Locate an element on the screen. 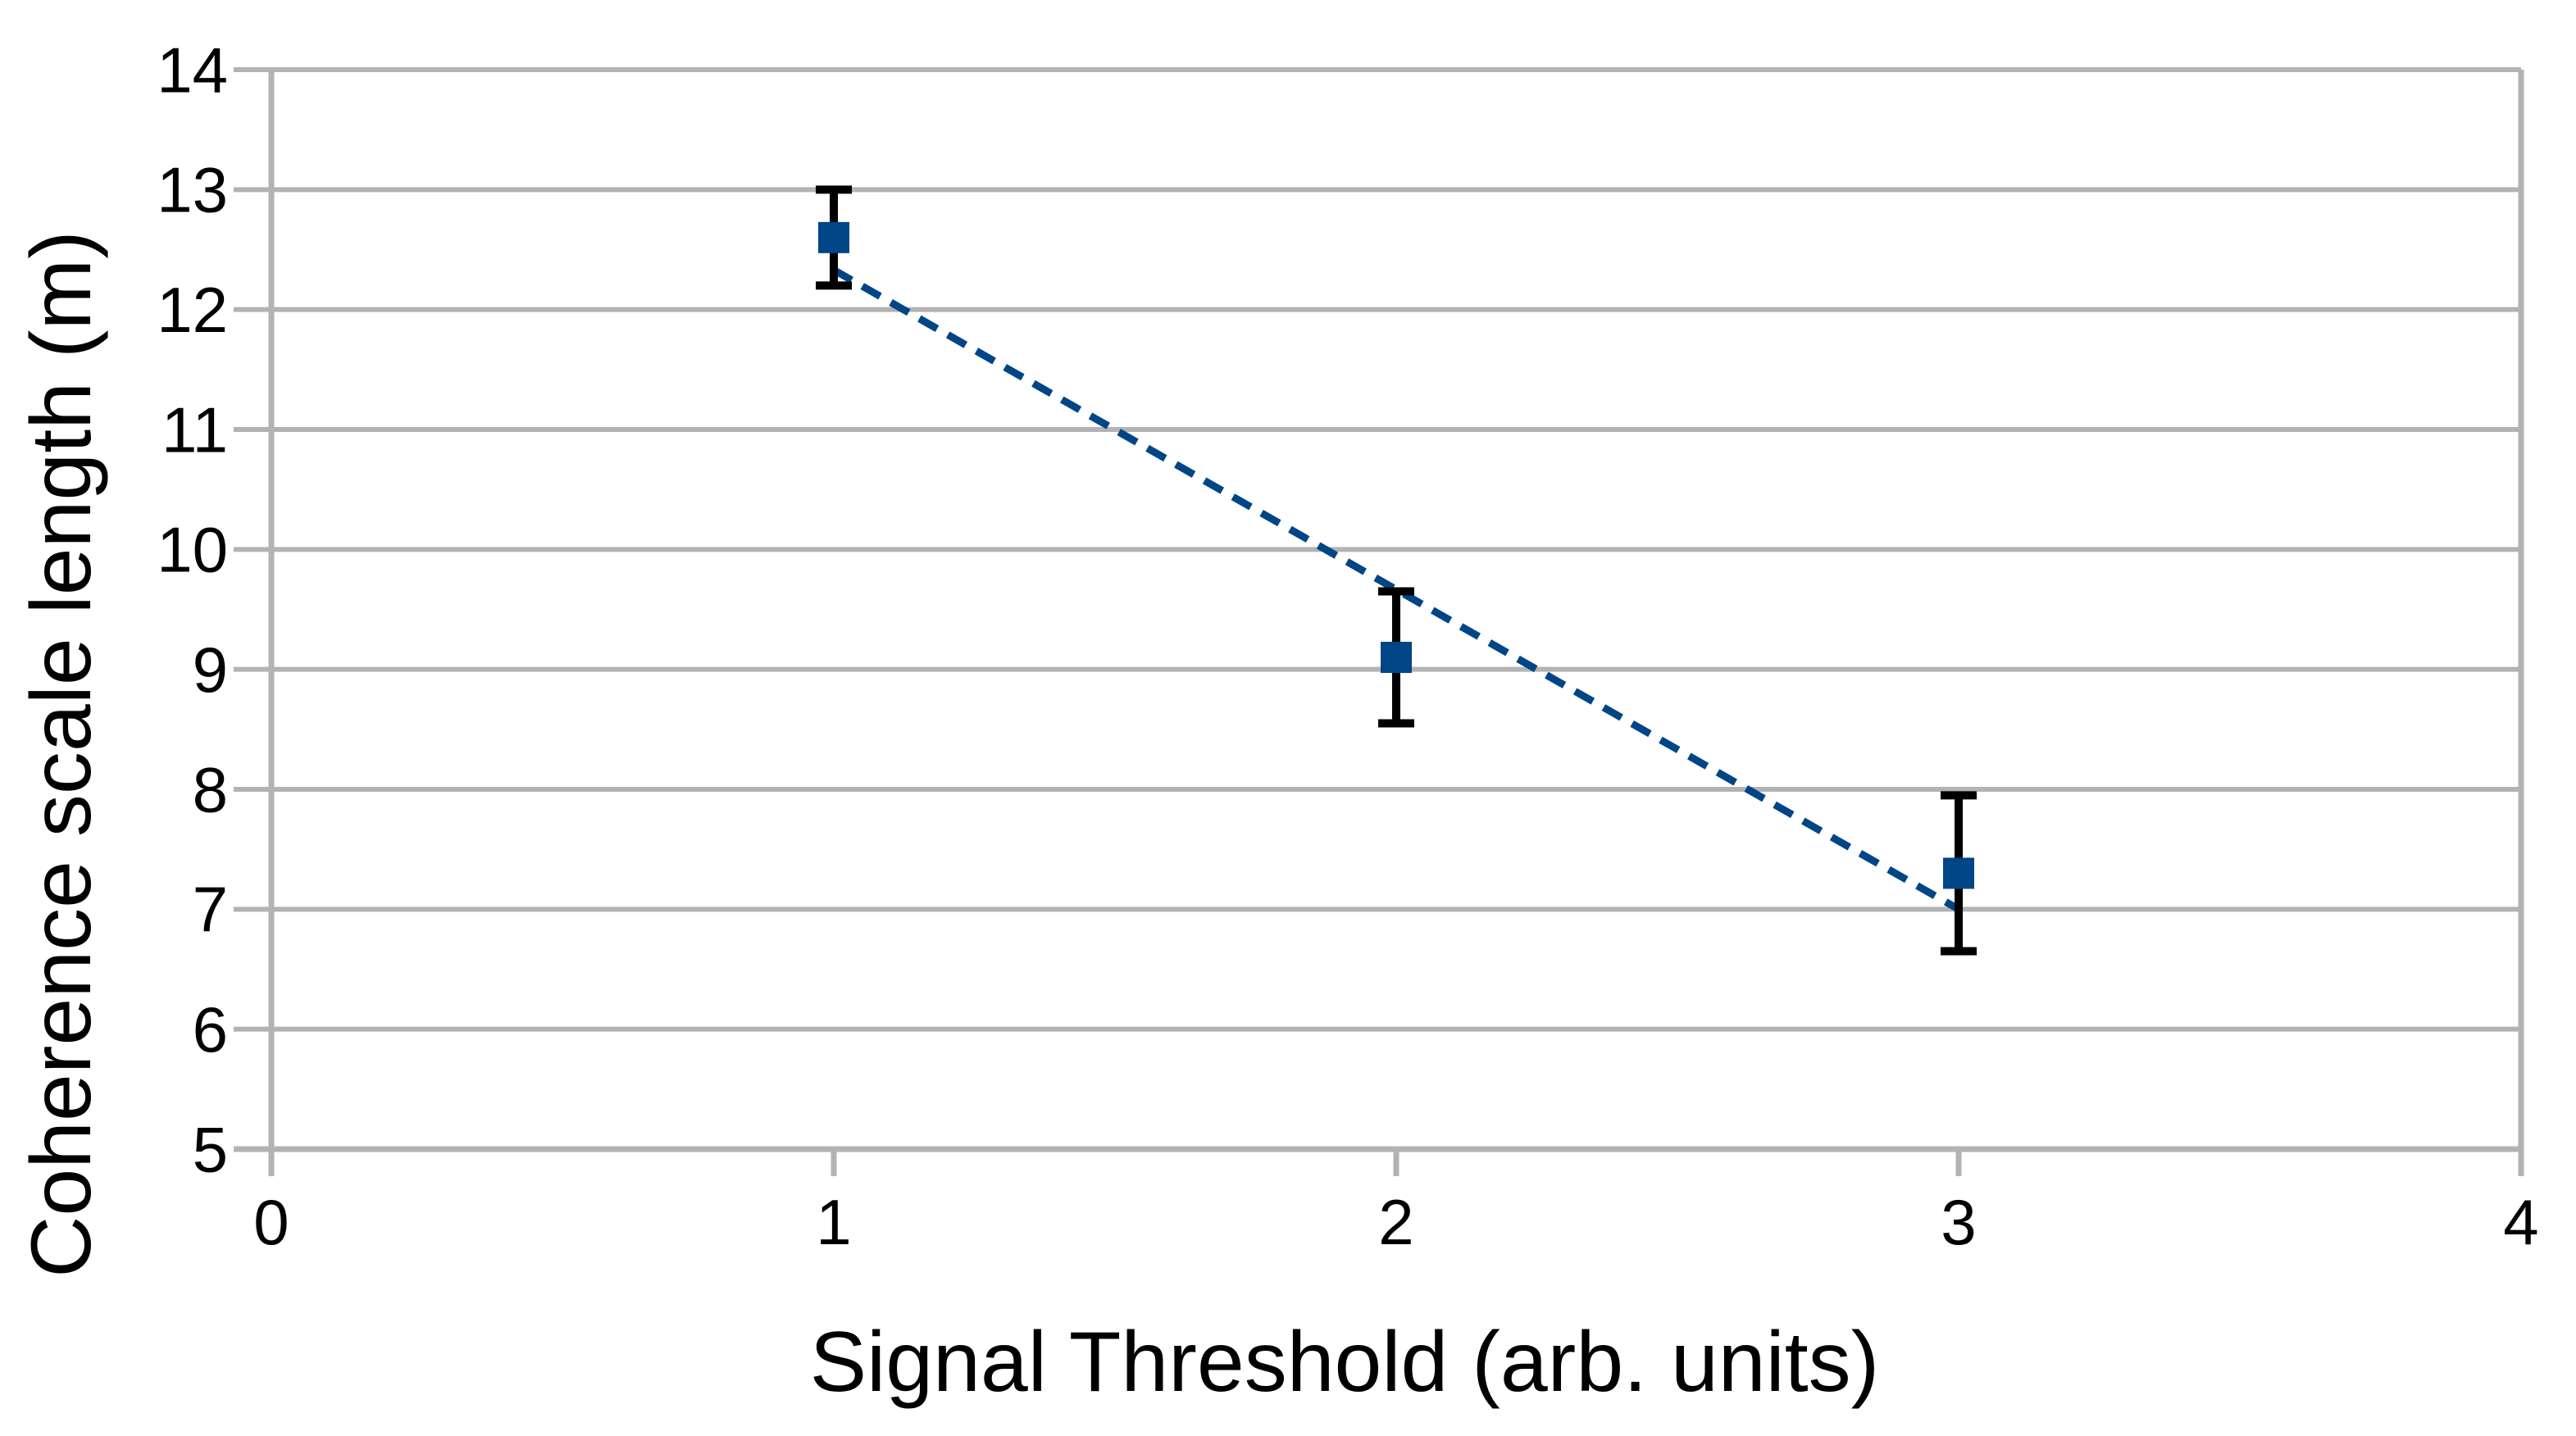 This screenshot has width=2576, height=1436. y-tick-label: 13 is located at coordinates (192, 190).